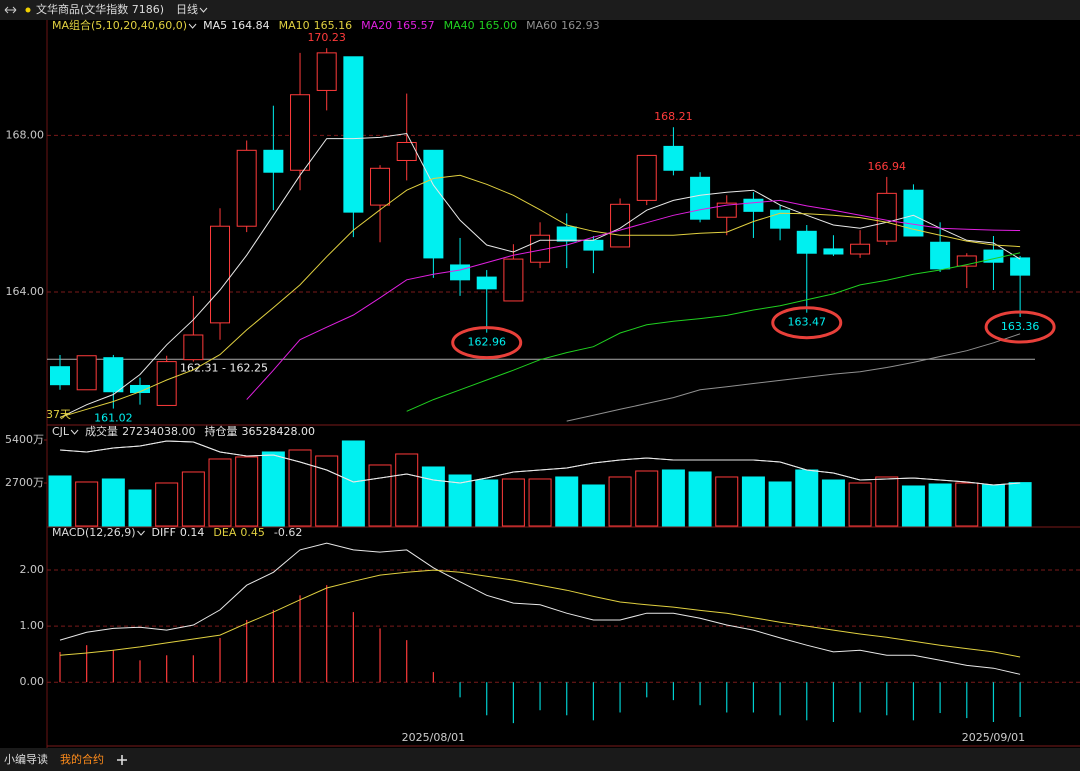  What do you see at coordinates (215, 25) in the screenshot?
I see `legend-name: MA5` at bounding box center [215, 25].